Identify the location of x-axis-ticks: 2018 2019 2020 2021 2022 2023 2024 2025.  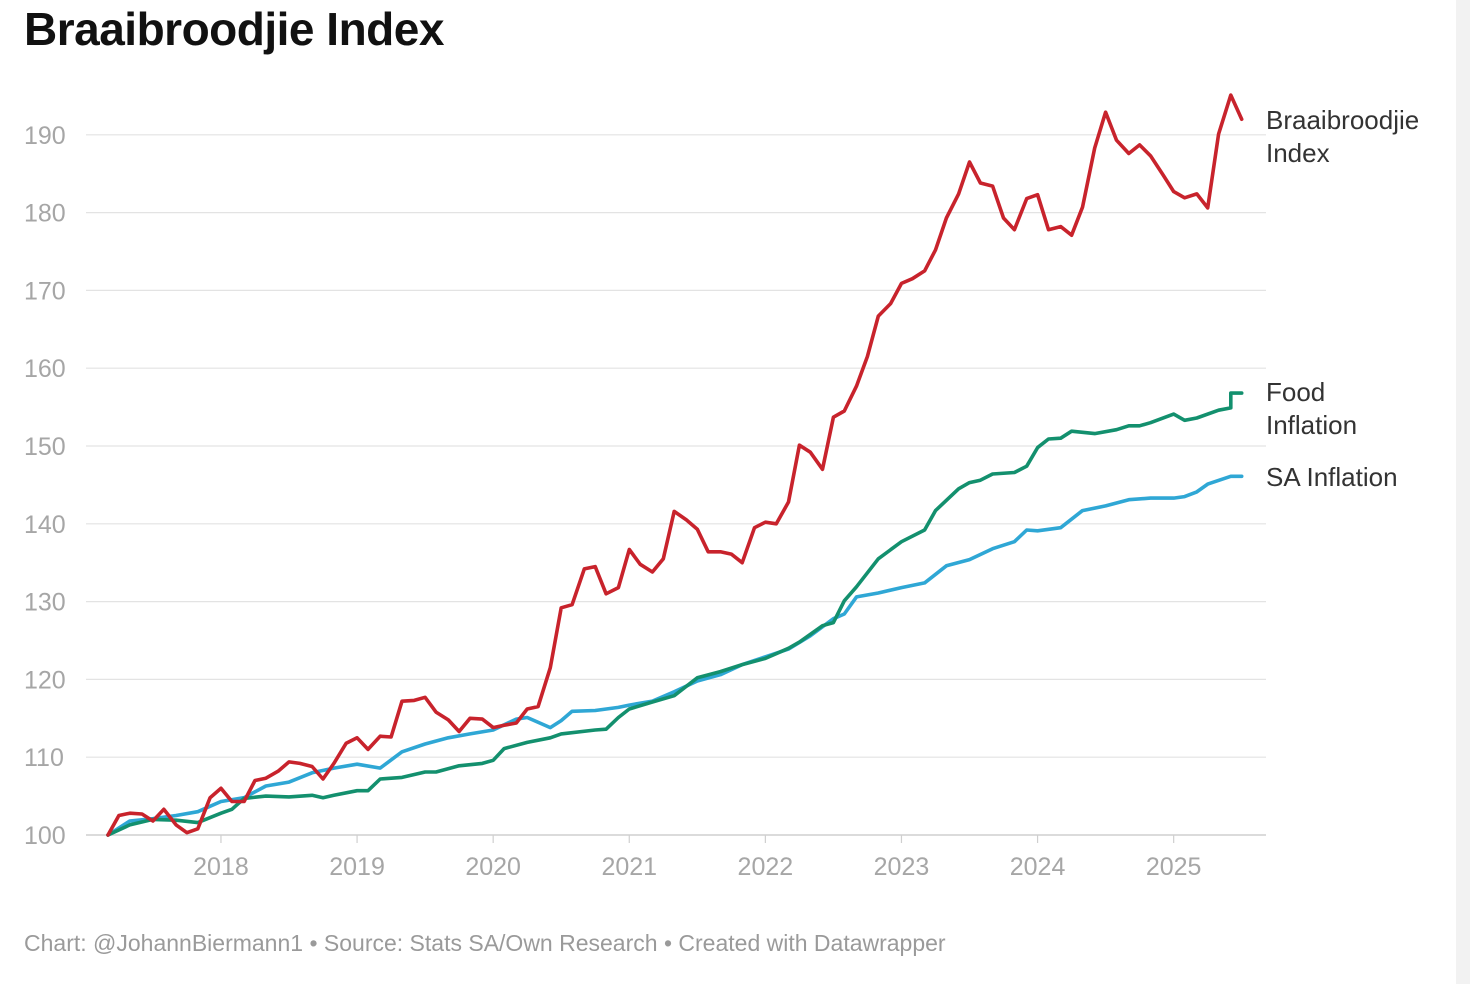
(697, 858).